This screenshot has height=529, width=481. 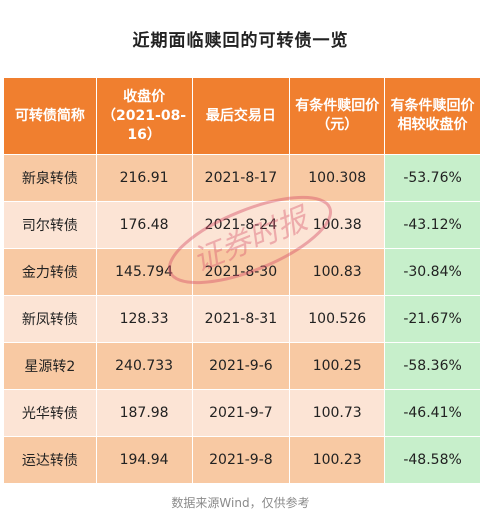 I want to click on table-row: 金力转债 145.794 2021-8-30 100.83 -30.84%, so click(x=242, y=272).